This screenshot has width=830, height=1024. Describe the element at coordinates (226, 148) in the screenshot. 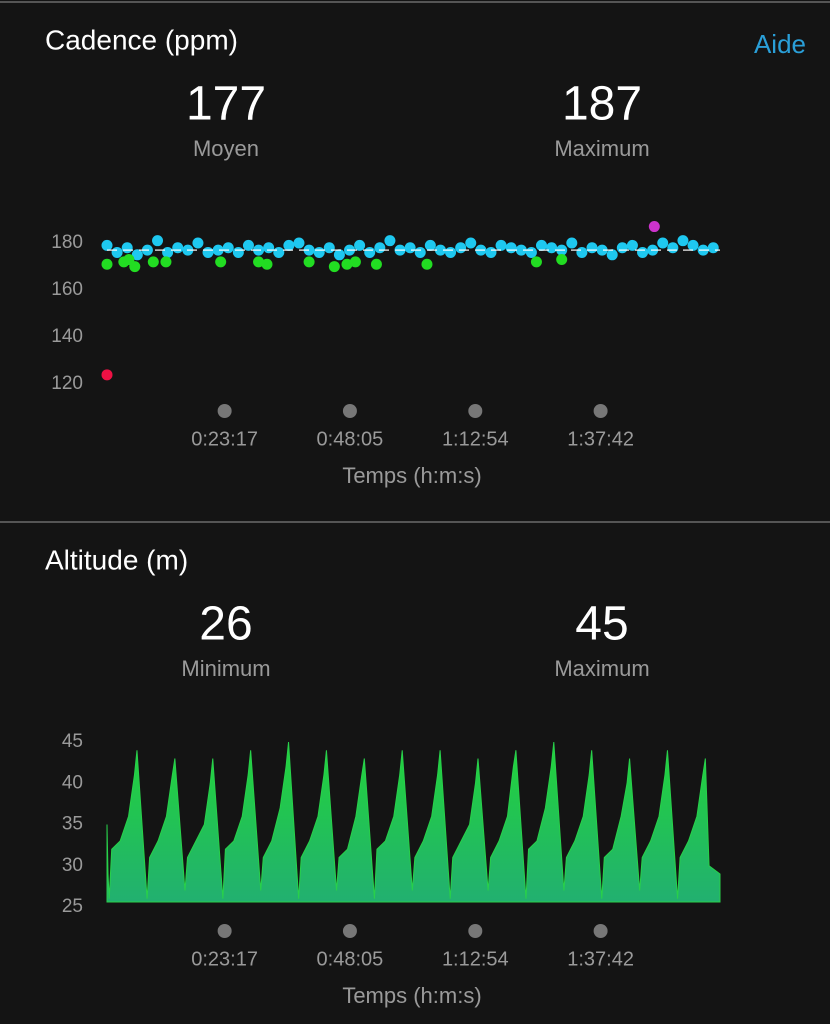

I see `stat-label: Moyen` at that location.